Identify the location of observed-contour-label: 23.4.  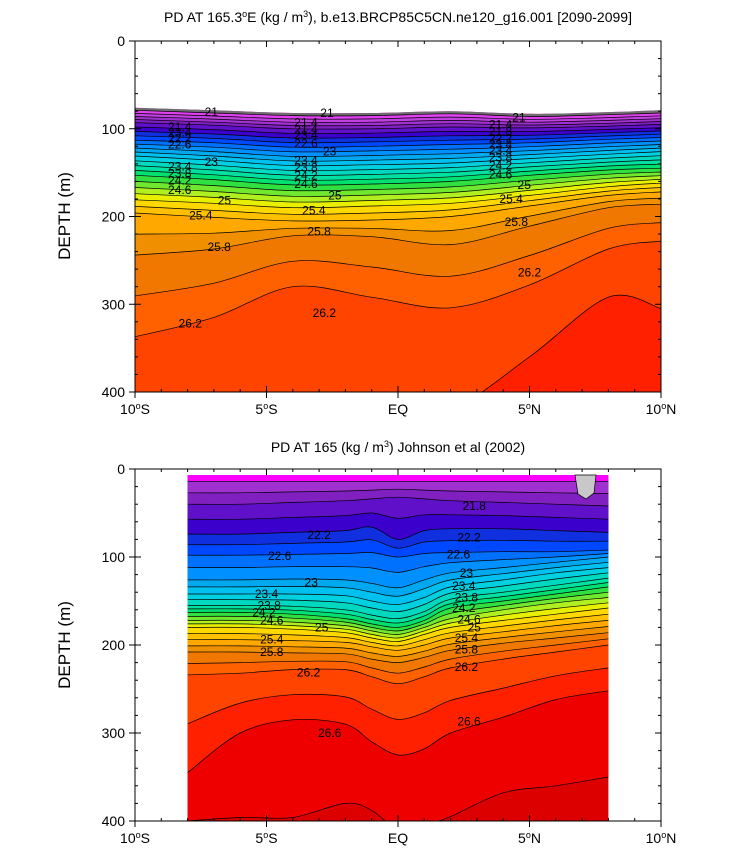
(267, 594).